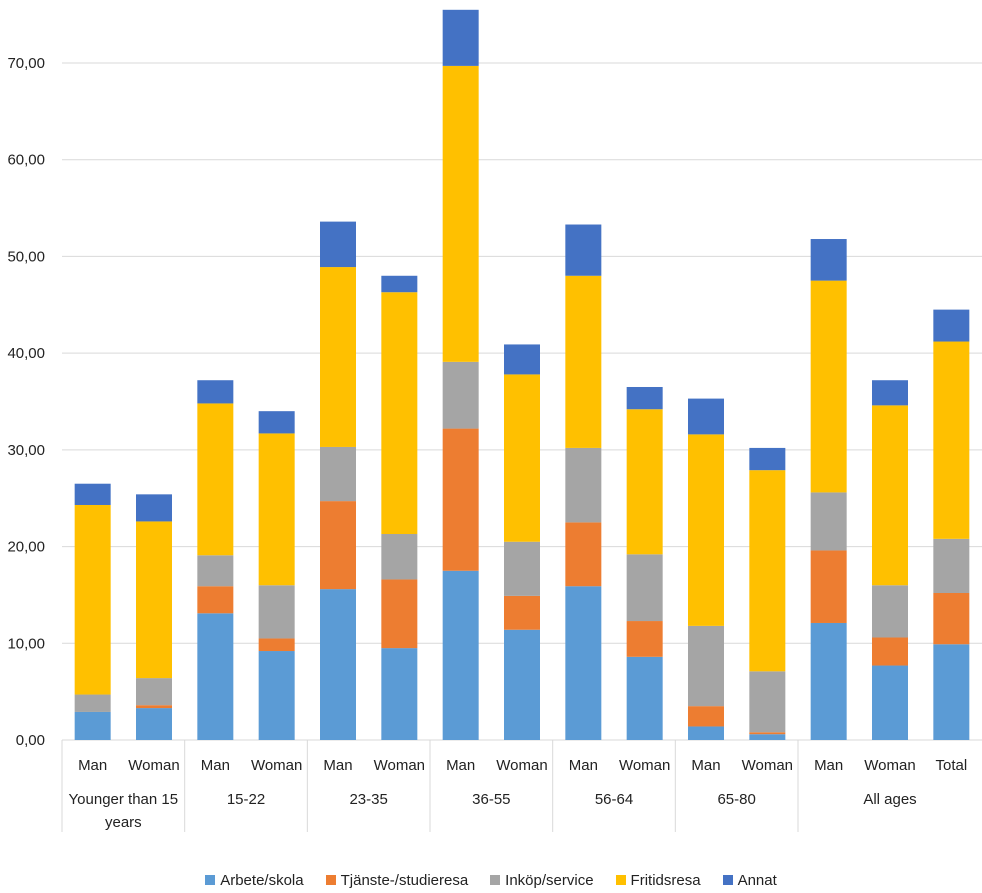 This screenshot has height=893, width=982. Describe the element at coordinates (26, 63) in the screenshot. I see `y-tick-label: 70,00` at that location.